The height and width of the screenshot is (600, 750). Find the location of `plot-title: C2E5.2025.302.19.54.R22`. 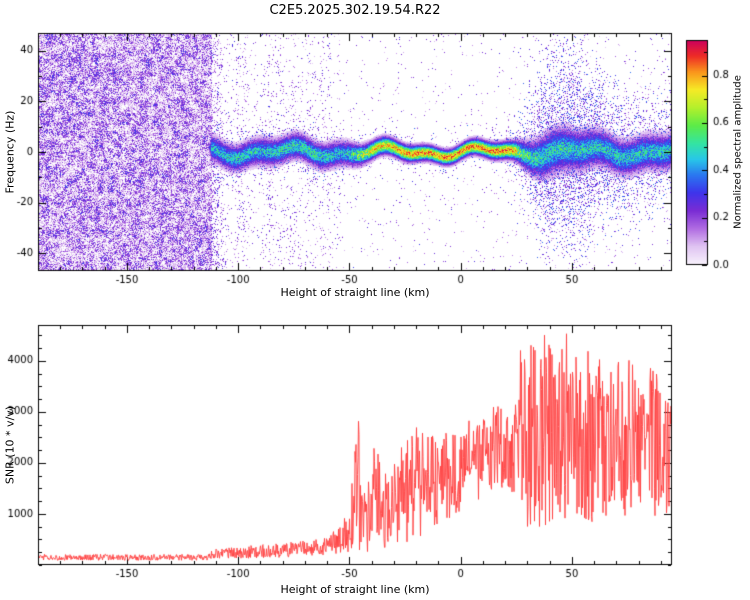

plot-title: C2E5.2025.302.19.54.R22 is located at coordinates (355, 10).